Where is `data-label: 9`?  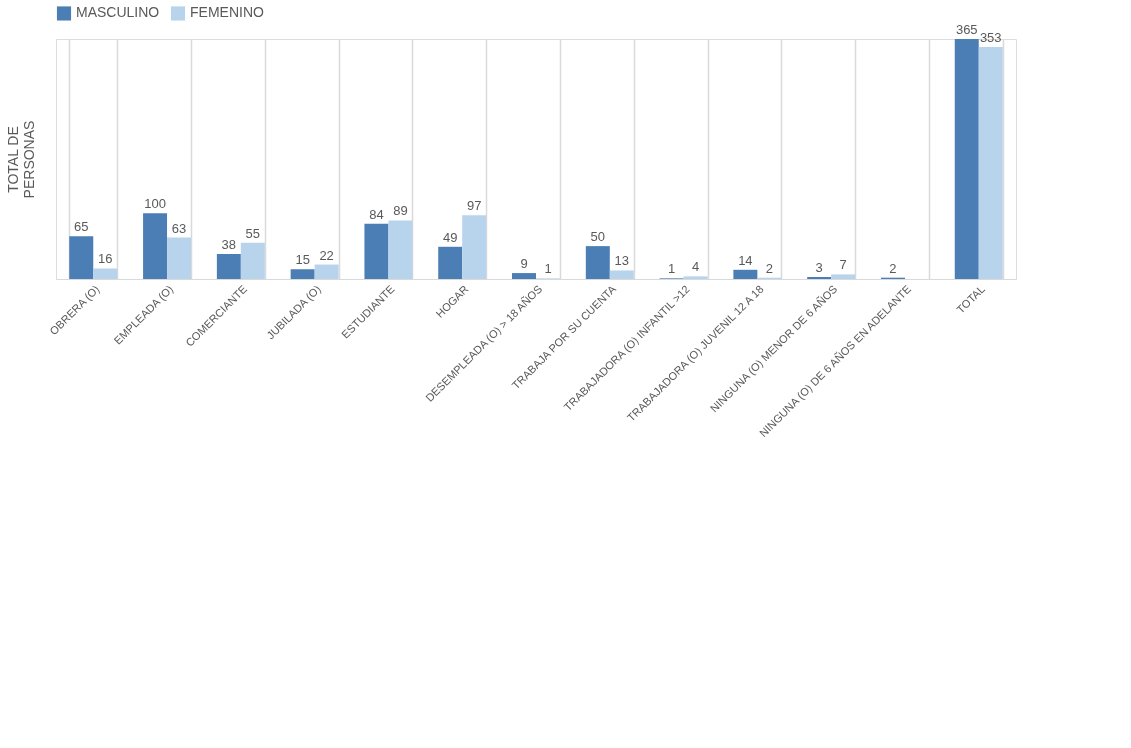
data-label: 9 is located at coordinates (524, 264).